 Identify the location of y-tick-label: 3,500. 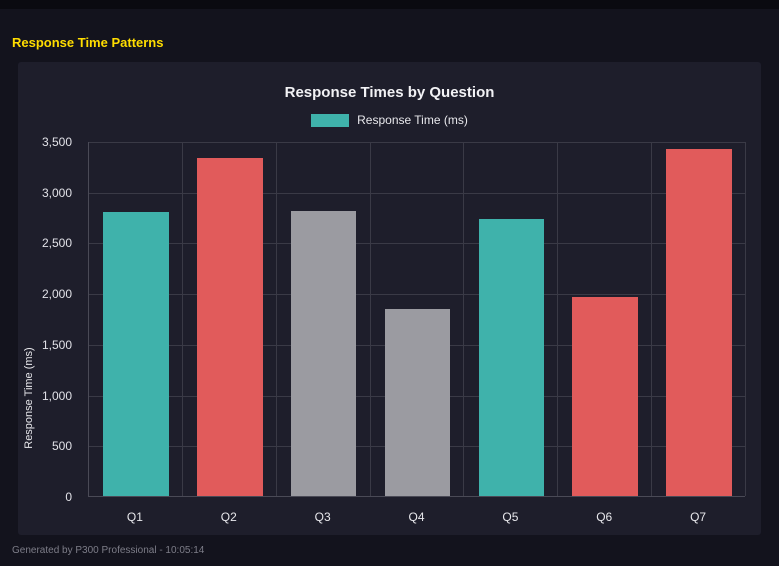
(56, 142).